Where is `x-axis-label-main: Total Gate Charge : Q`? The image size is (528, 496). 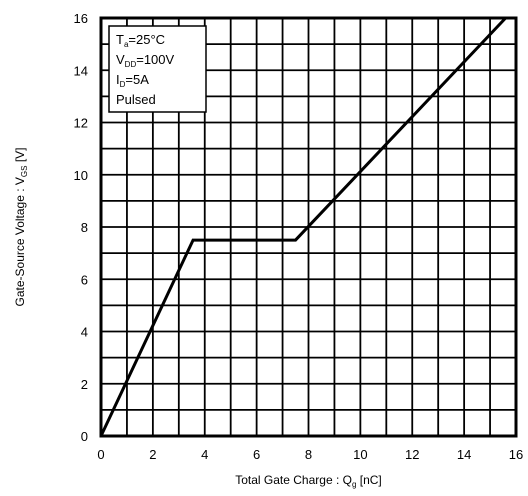
x-axis-label-main: Total Gate Charge : Q is located at coordinates (293, 480).